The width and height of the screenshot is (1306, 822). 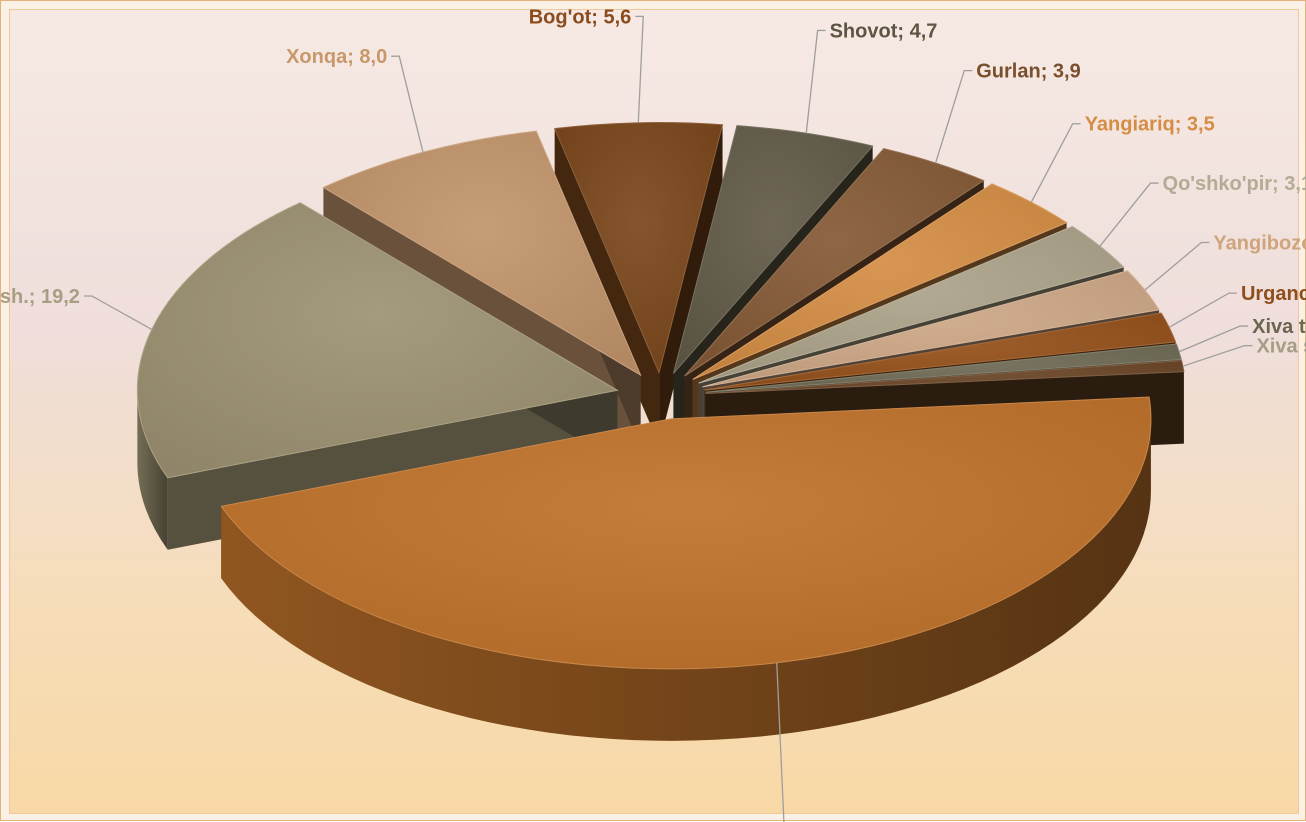 I want to click on leader-line-gurlan, so click(x=954, y=117).